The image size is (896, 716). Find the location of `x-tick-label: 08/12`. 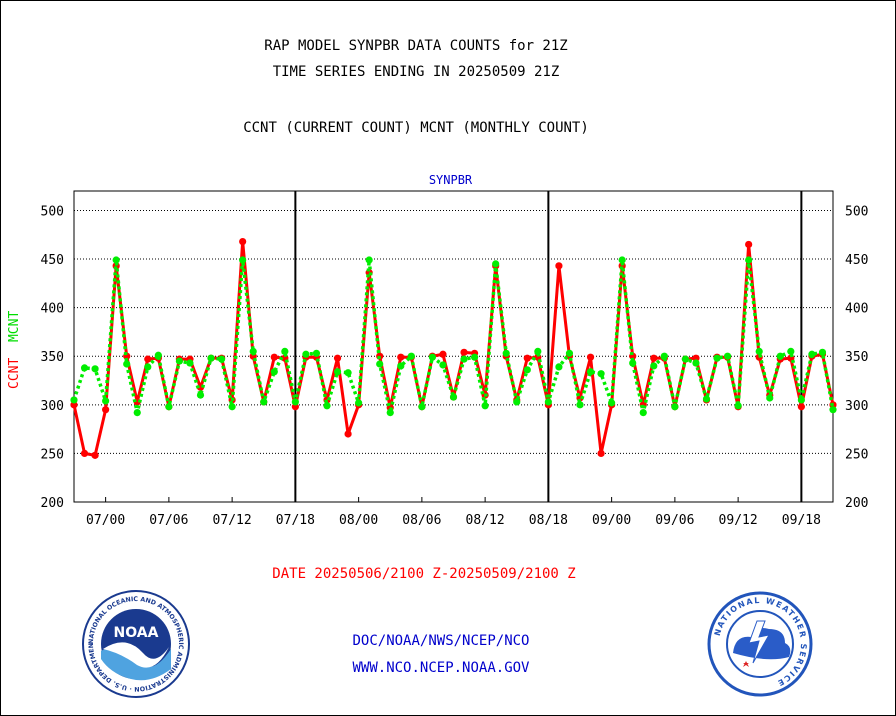

x-tick-label: 08/12 is located at coordinates (485, 520).